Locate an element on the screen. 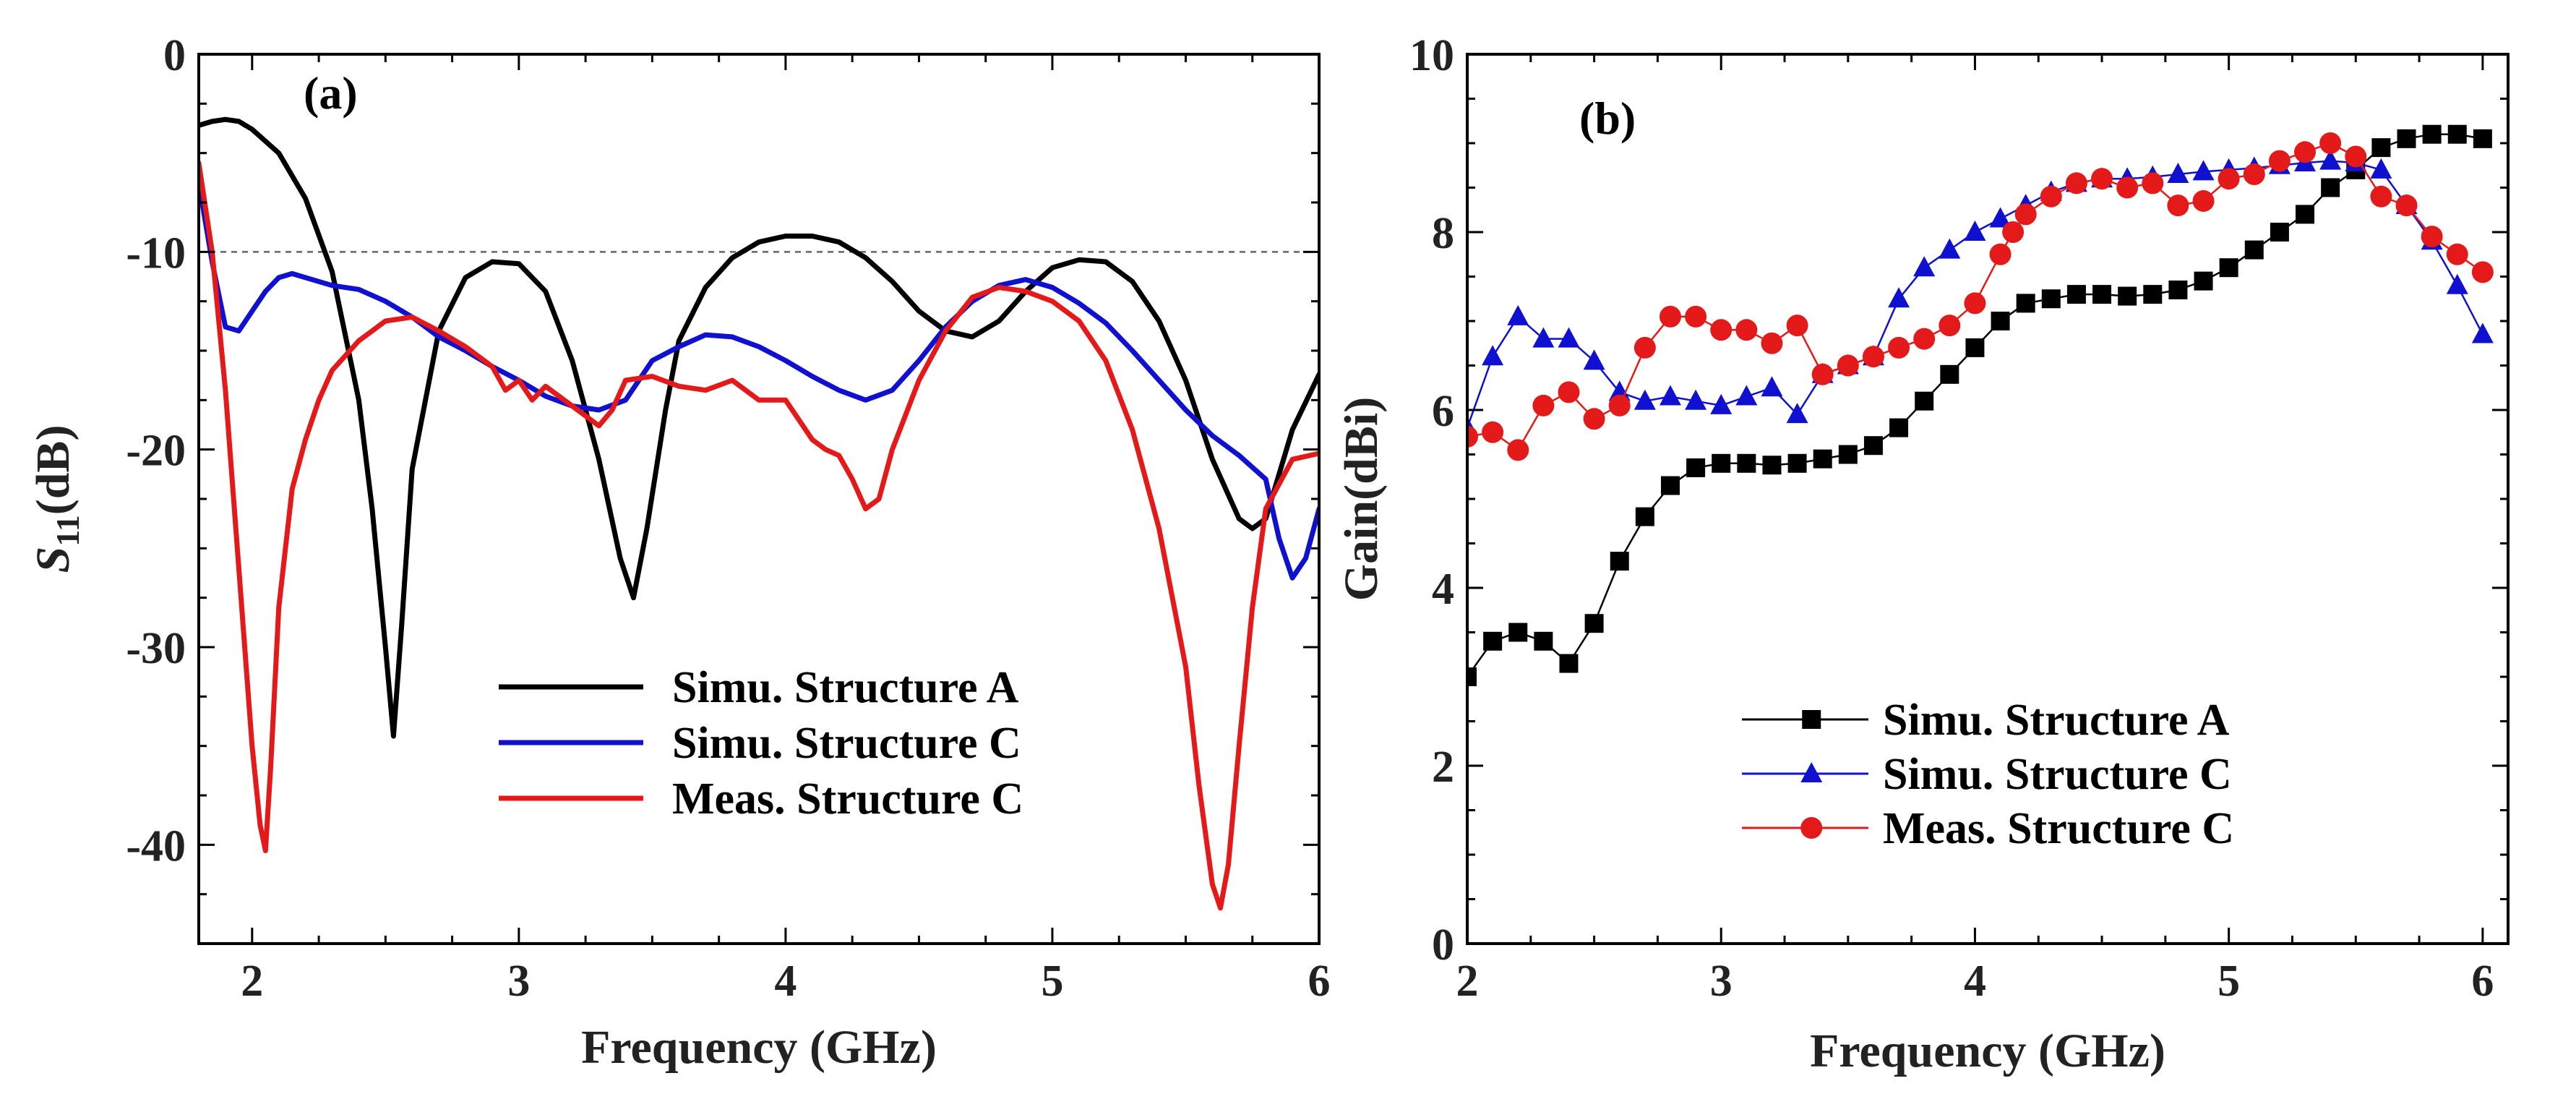 This screenshot has width=2576, height=1094. panel-b-x-axis-title: Frequency (GHz) is located at coordinates (1988, 1051).